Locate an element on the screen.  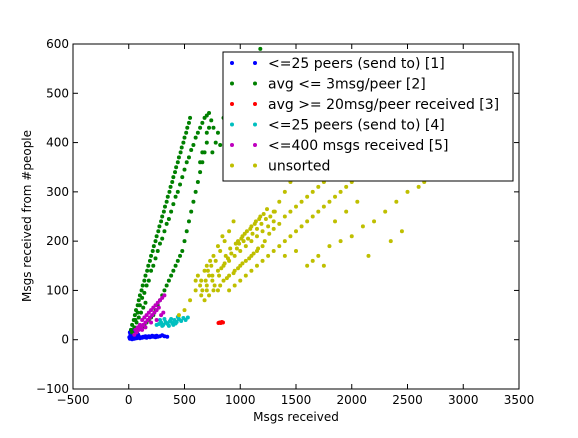
y-tick-label: −100 is located at coordinates (52, 389).